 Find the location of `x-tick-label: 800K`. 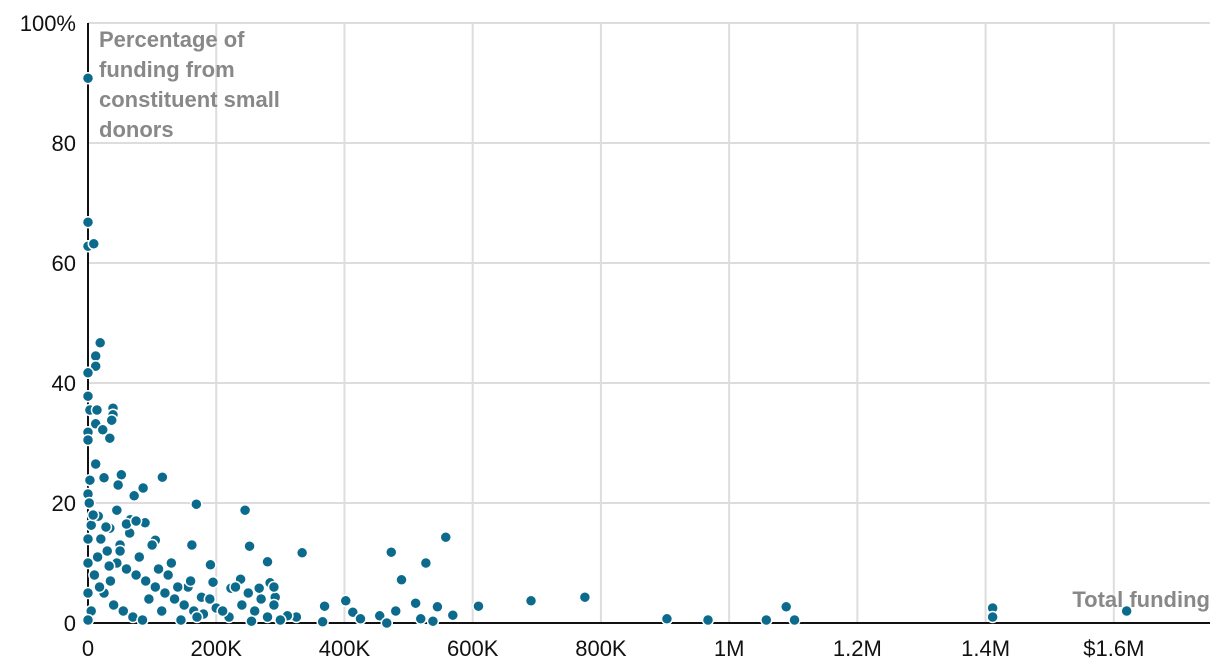

x-tick-label: 800K is located at coordinates (601, 648).